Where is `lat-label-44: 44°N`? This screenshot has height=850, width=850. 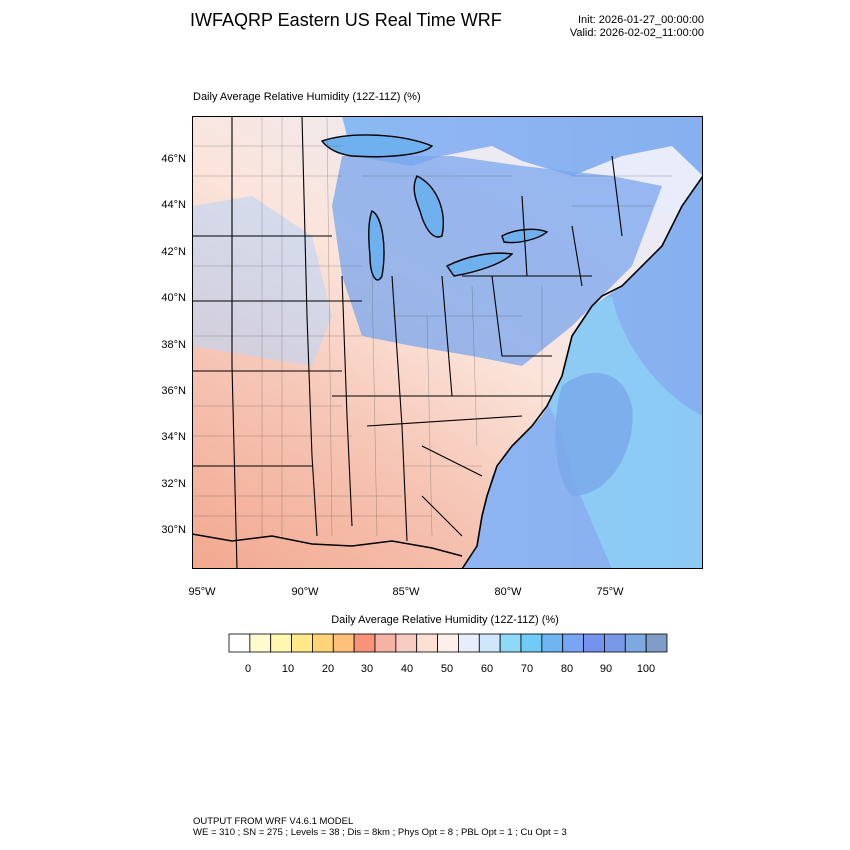 lat-label-44: 44°N is located at coordinates (173, 205).